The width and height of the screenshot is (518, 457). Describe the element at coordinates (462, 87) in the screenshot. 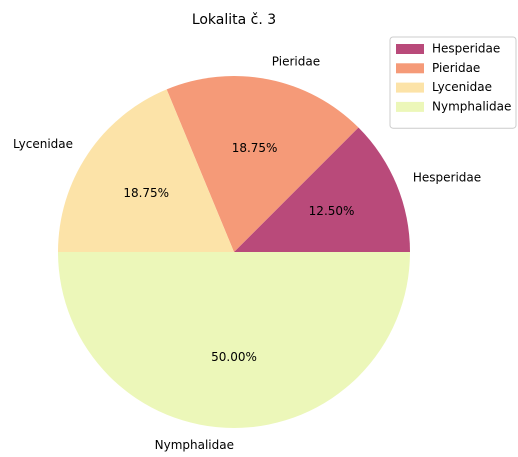

I see `legend-label: Lycenidae` at that location.